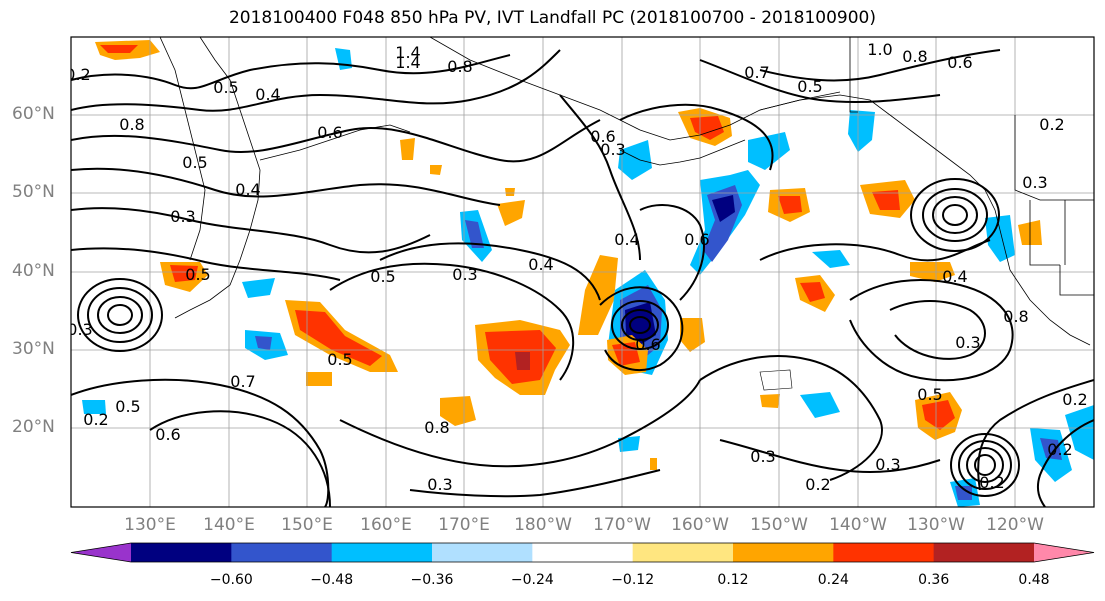 Image resolution: width=1105 pixels, height=601 pixels. I want to click on lon-label: 140°W, so click(858, 525).